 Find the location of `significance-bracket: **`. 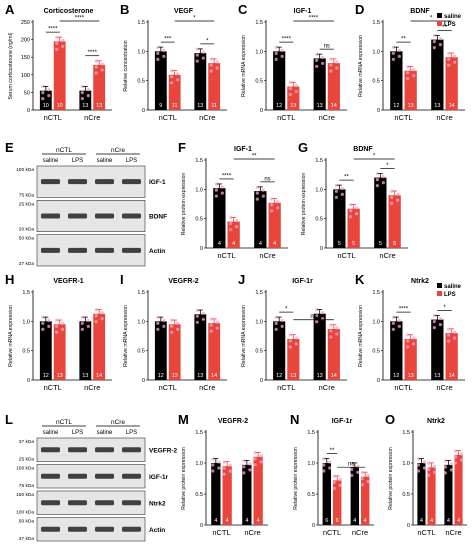

significance-bracket: ** is located at coordinates (254, 157).